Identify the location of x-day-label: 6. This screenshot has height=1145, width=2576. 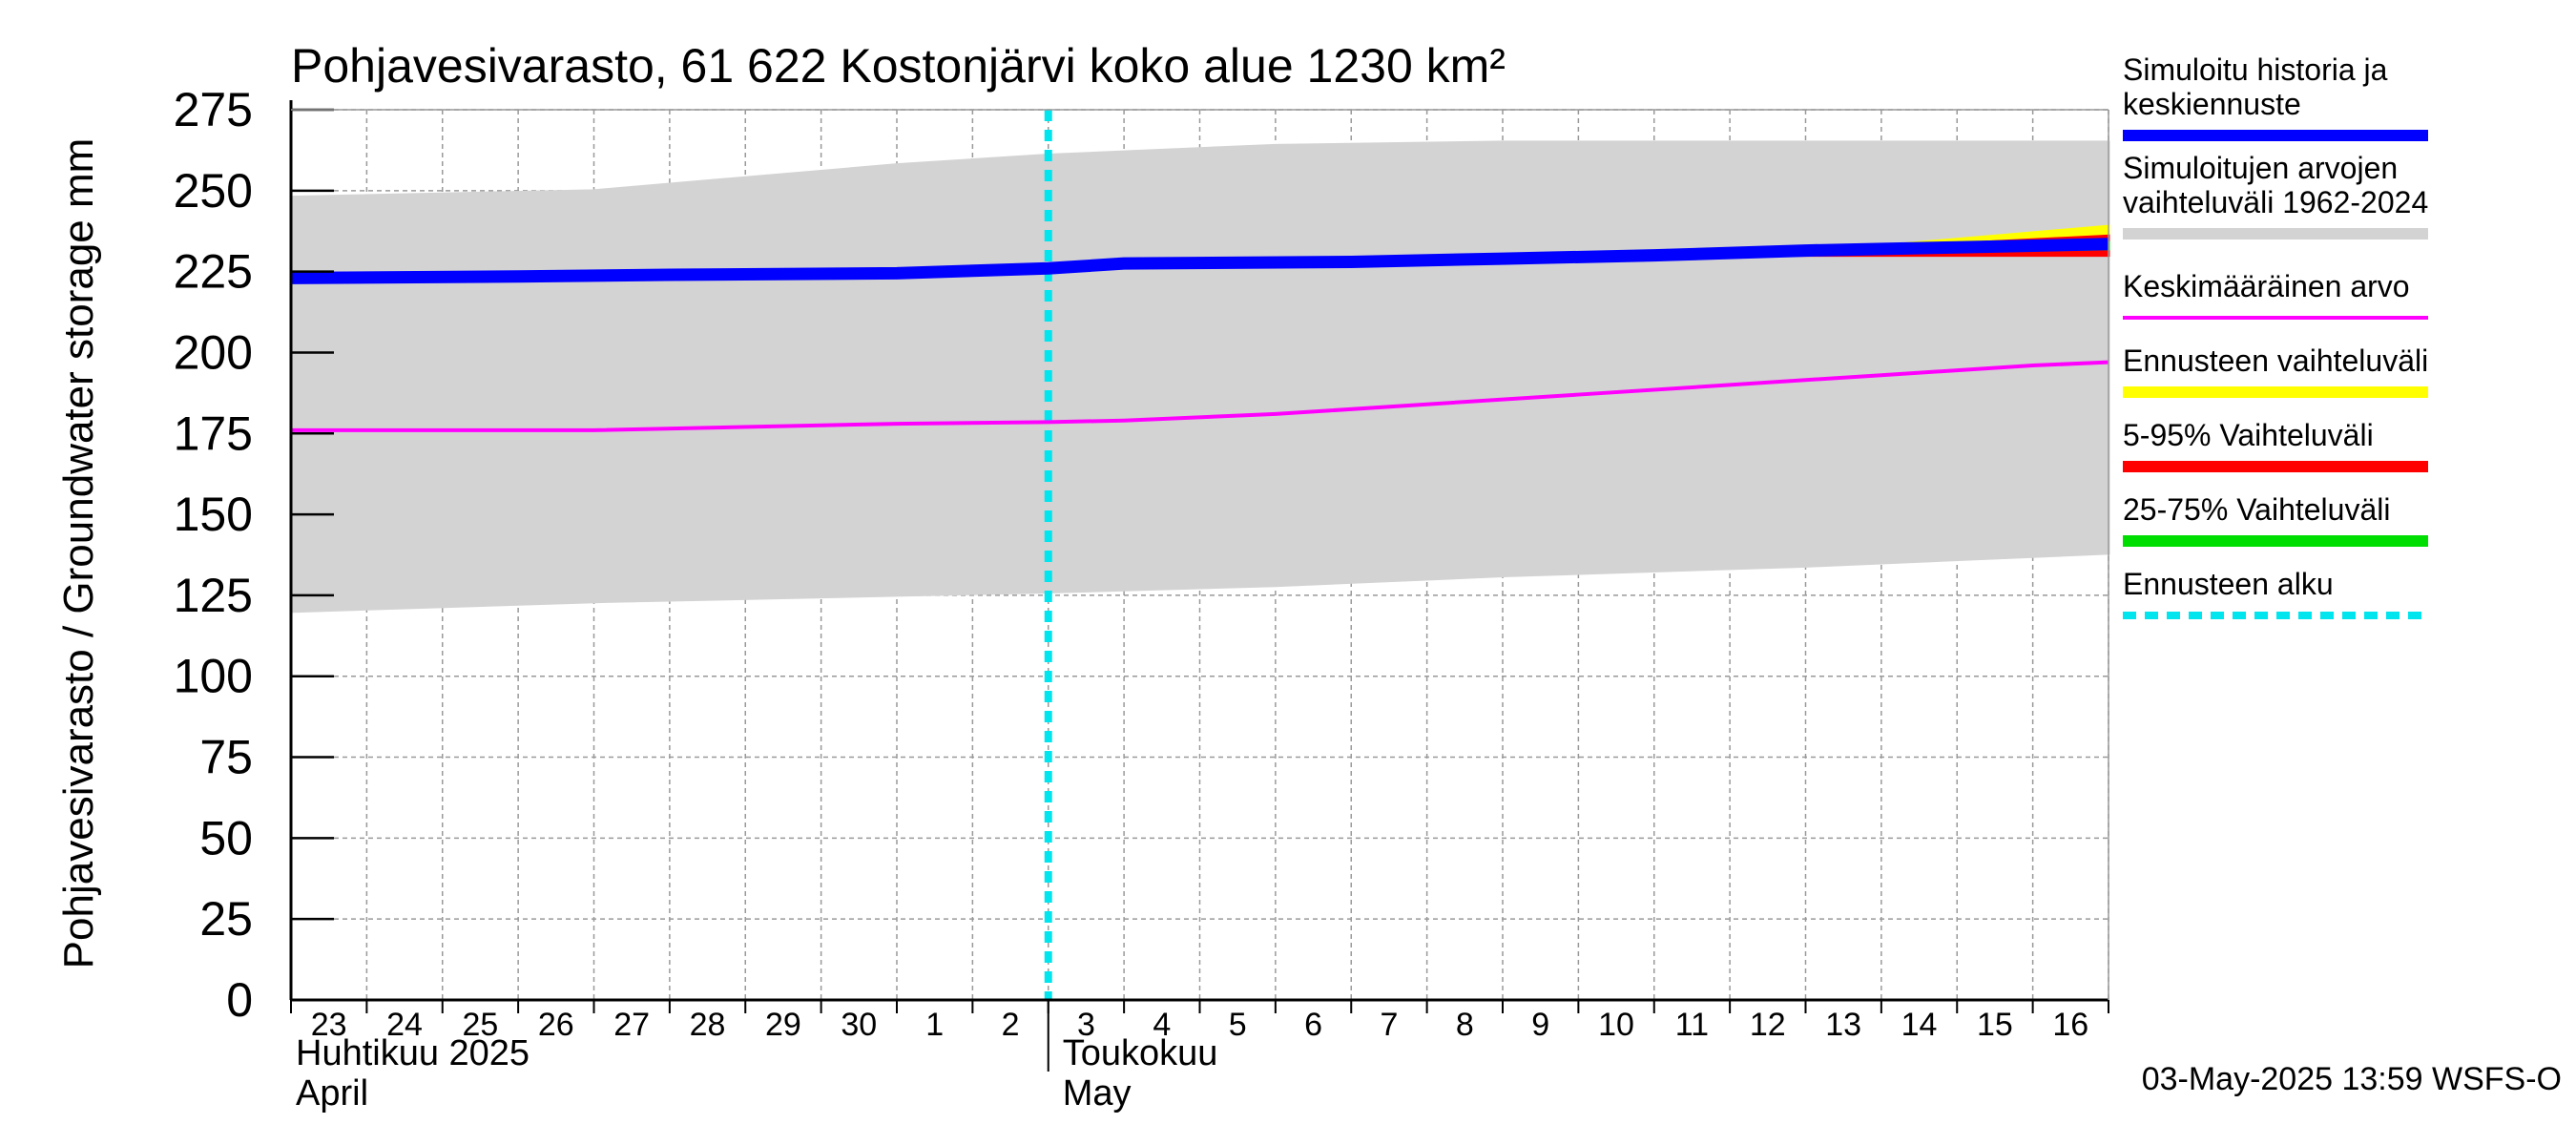
(1313, 1025).